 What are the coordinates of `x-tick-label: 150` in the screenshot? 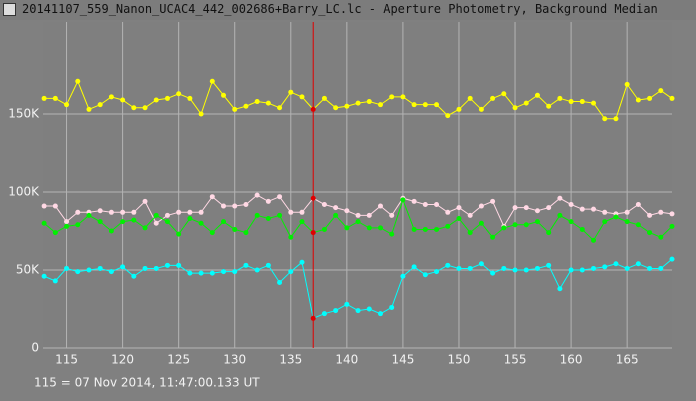 It's located at (459, 360).